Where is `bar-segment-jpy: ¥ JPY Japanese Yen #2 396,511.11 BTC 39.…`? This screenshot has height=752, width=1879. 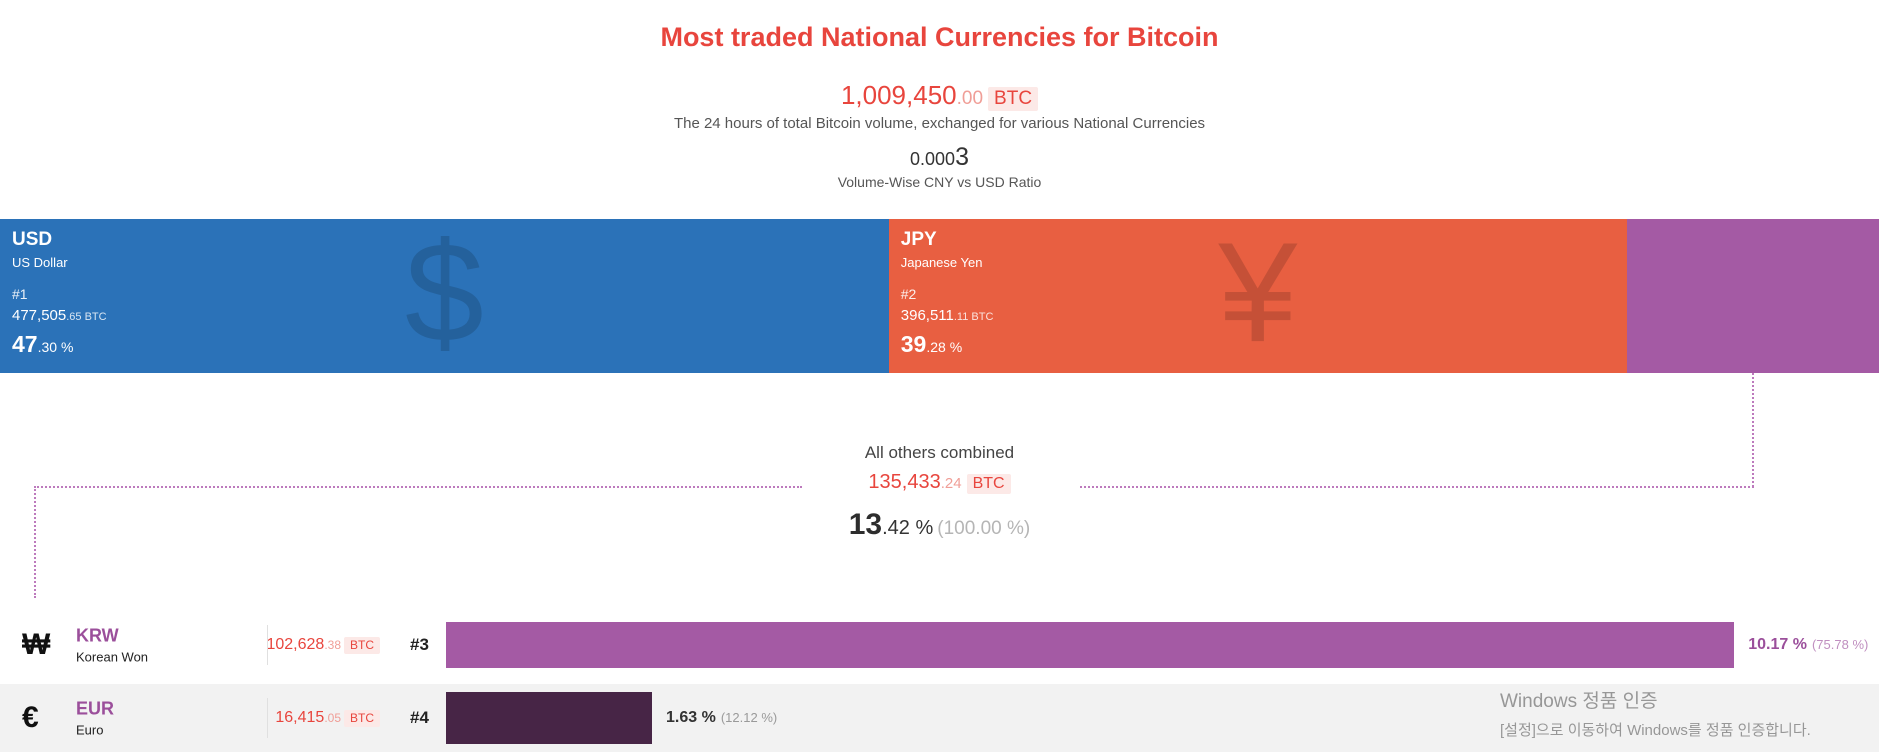
bar-segment-jpy: ¥ JPY Japanese Yen #2 396,511.11 BTC 39.… is located at coordinates (1257, 296).